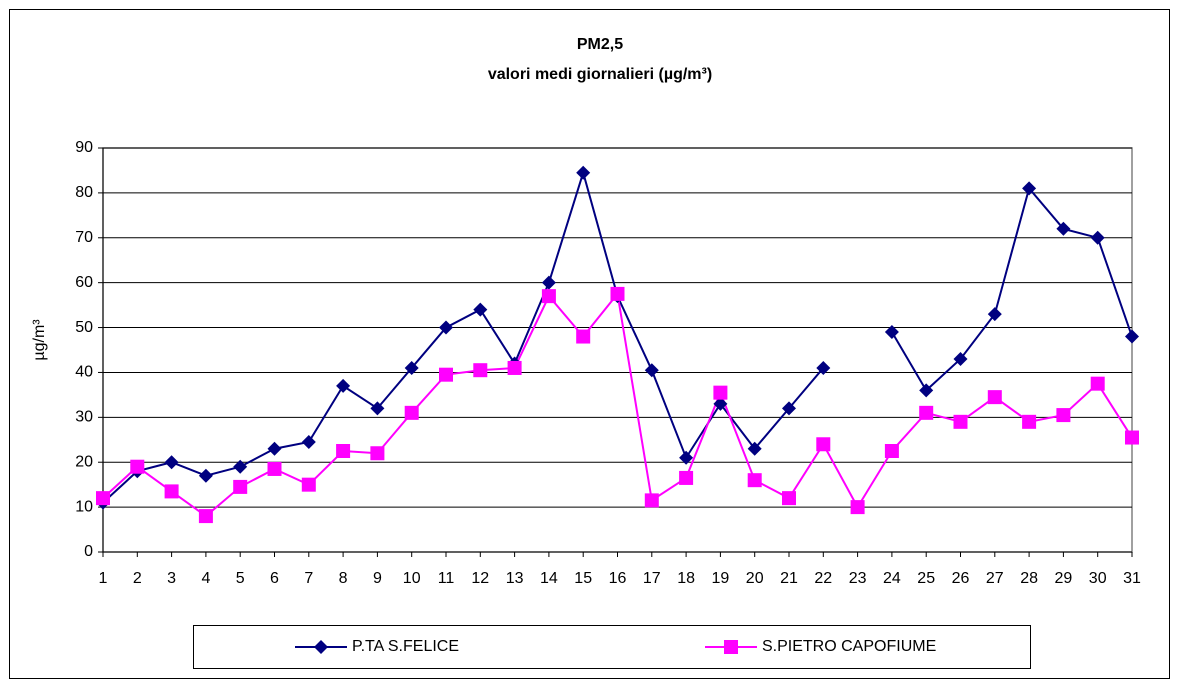  I want to click on x-tick-label: 13, so click(515, 578).